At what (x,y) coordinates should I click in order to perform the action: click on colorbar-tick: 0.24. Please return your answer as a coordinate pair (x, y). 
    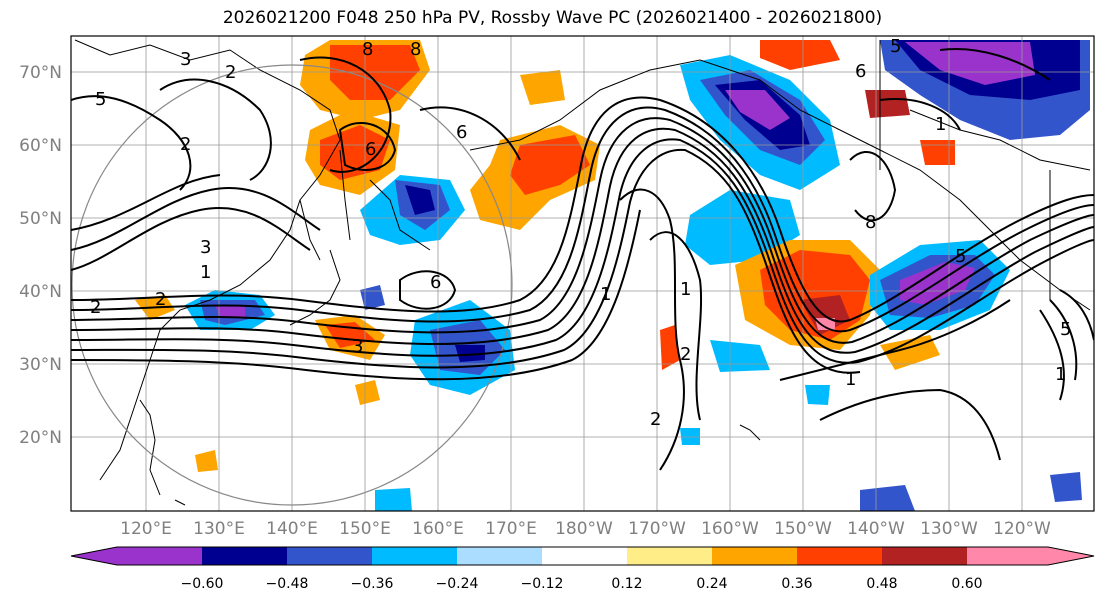
    Looking at the image, I should click on (711, 584).